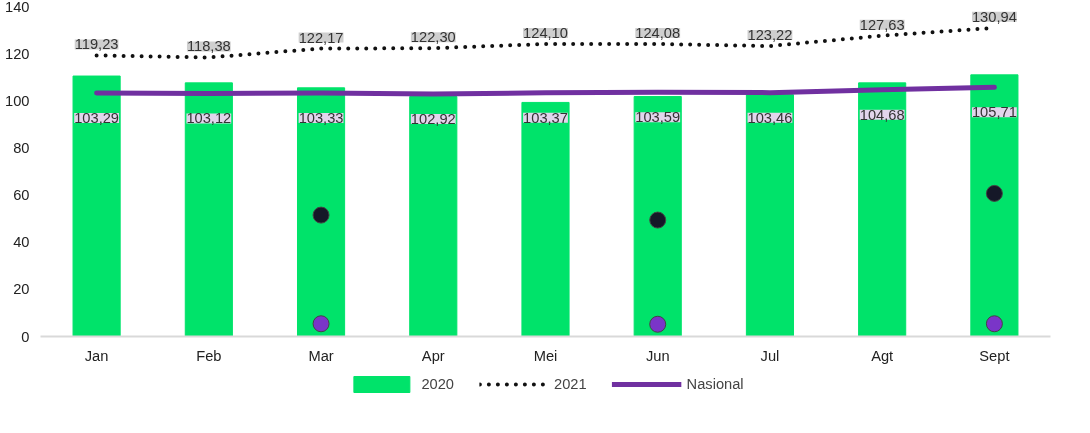 The height and width of the screenshot is (433, 1090). I want to click on data-label: 122,17, so click(321, 37).